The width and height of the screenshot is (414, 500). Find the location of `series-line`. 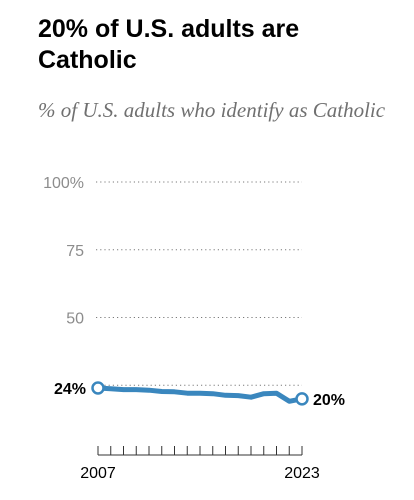

series-line is located at coordinates (200, 394).